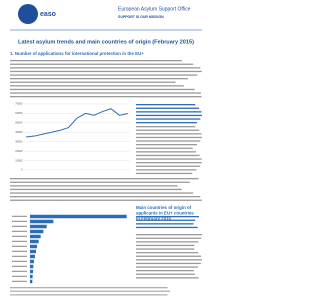 The image size is (320, 300). I want to click on slogan: SUPPORT IS OUR MISSION, so click(141, 17).